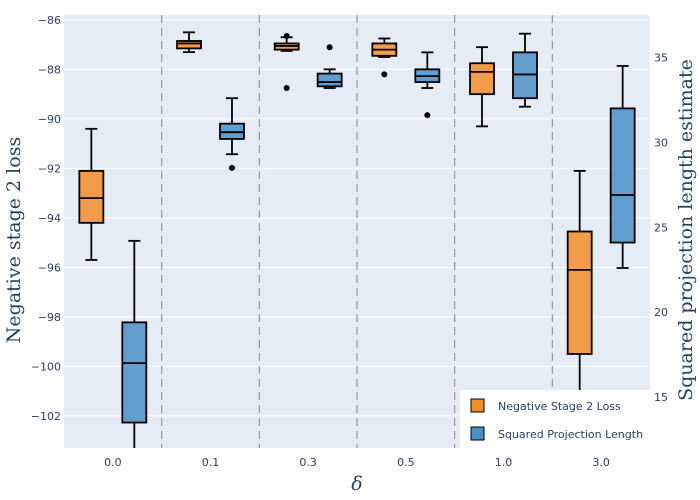 The image size is (700, 500). Describe the element at coordinates (570, 434) in the screenshot. I see `legend-label-projection: Squared Projection Length` at that location.